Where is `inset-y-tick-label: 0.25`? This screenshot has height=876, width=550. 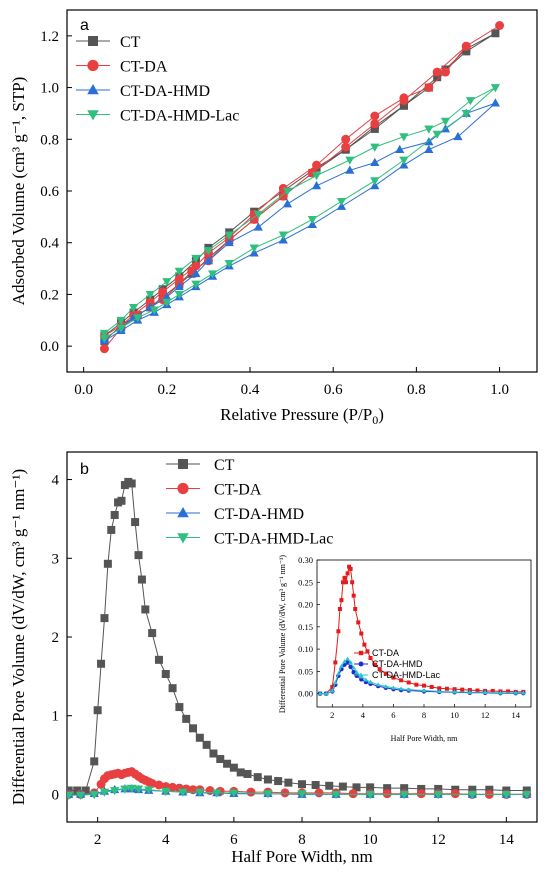
inset-y-tick-label: 0.25 is located at coordinates (305, 582).